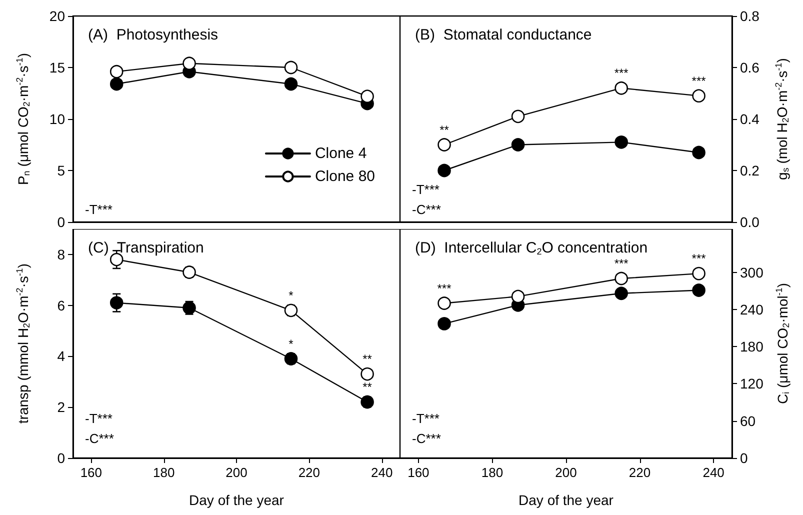 This screenshot has height=515, width=803. Describe the element at coordinates (750, 222) in the screenshot. I see `y-tick-label: 0.0` at that location.